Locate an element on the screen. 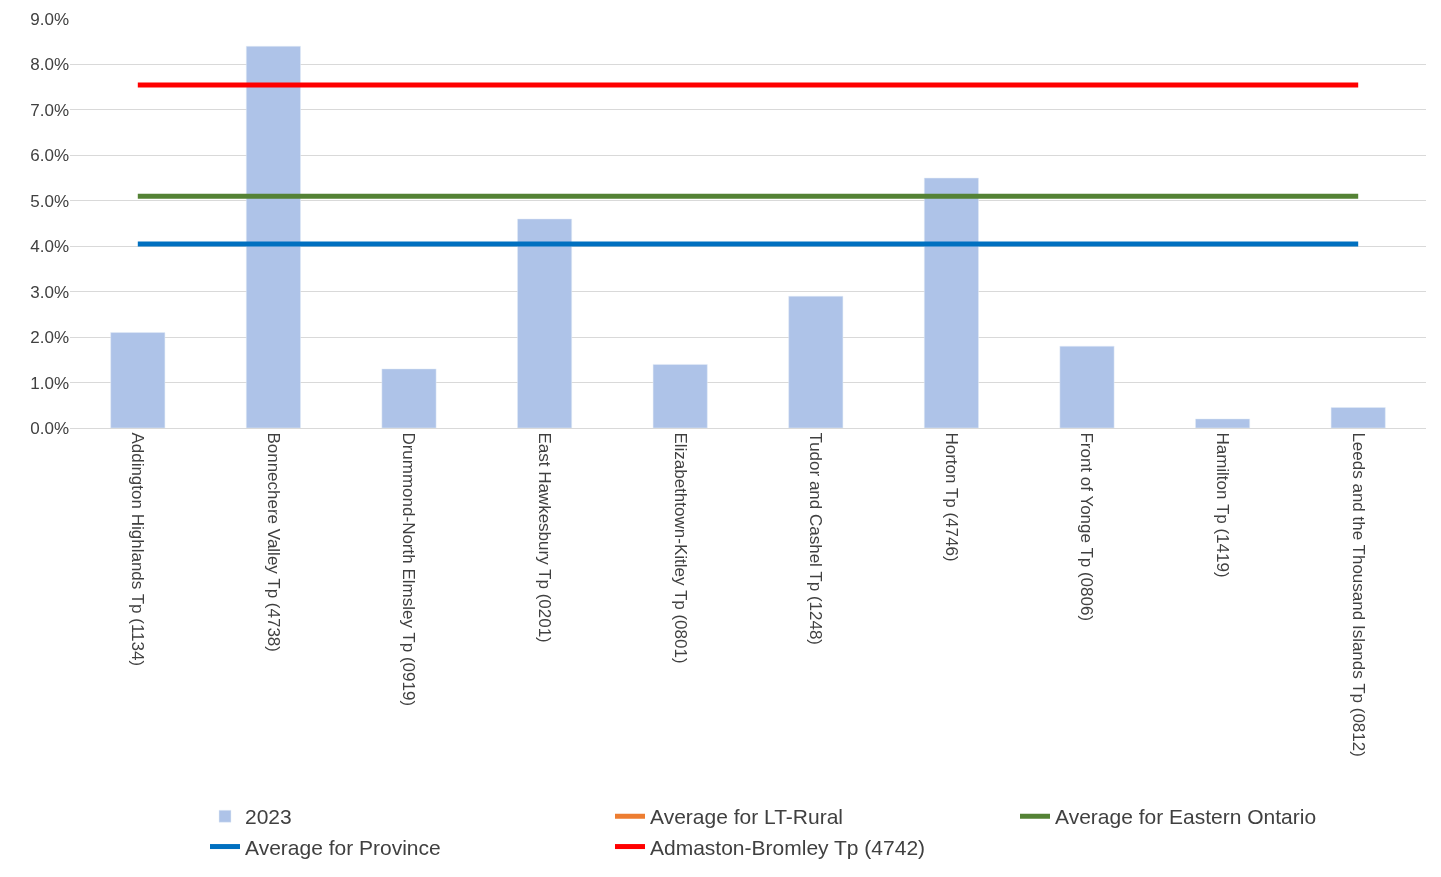  x-tick-label: Hamilton Tp (1419) is located at coordinates (1223, 505).